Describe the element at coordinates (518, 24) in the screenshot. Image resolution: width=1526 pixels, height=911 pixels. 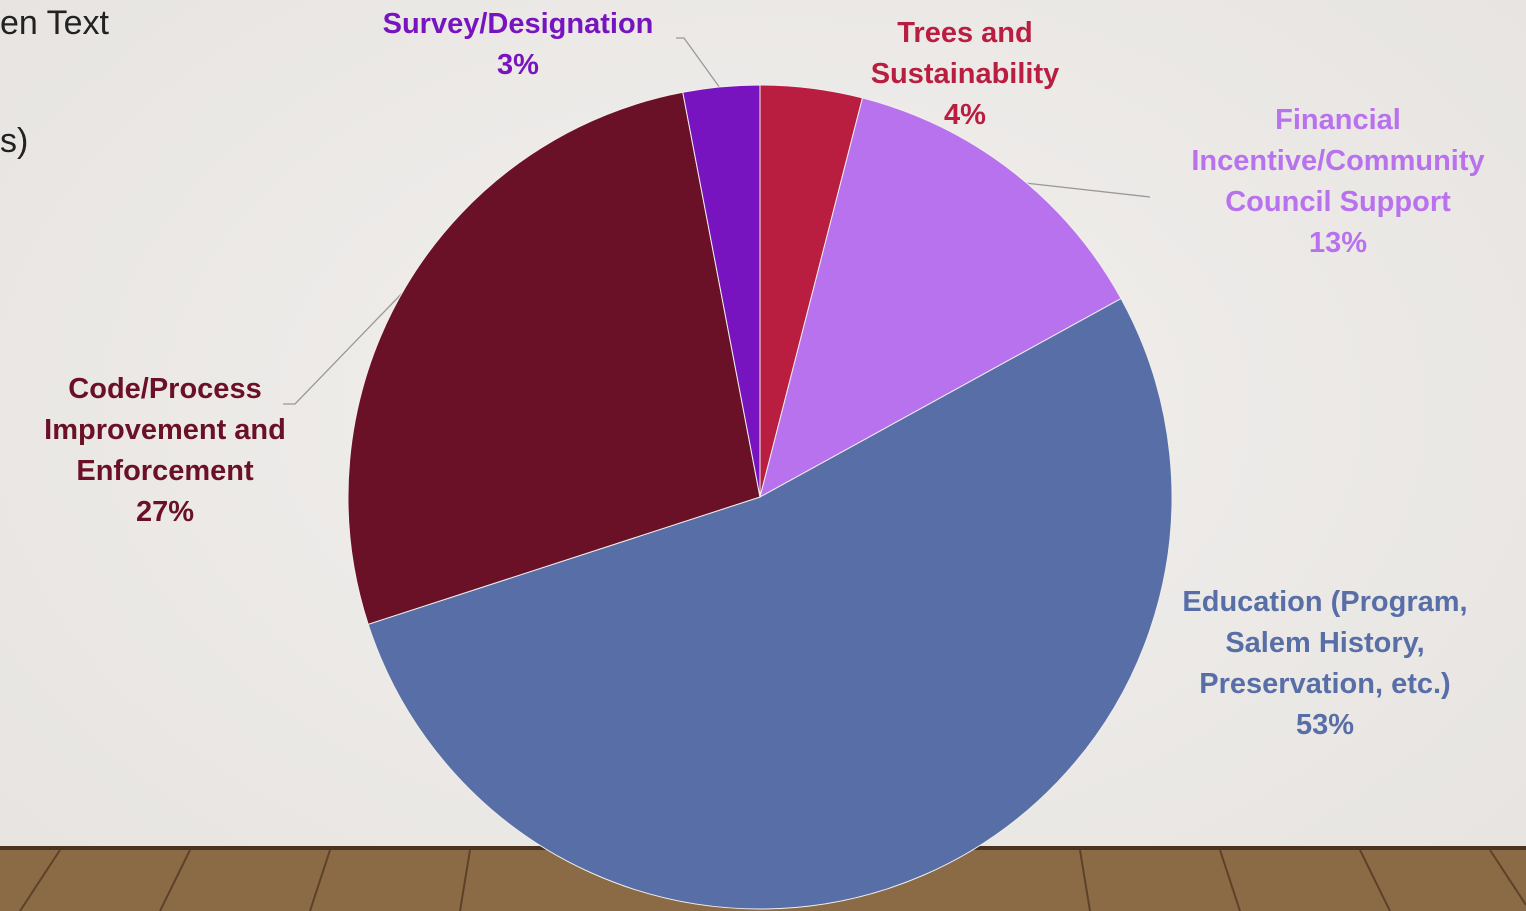
I see `category-label: Survey/Designation` at that location.